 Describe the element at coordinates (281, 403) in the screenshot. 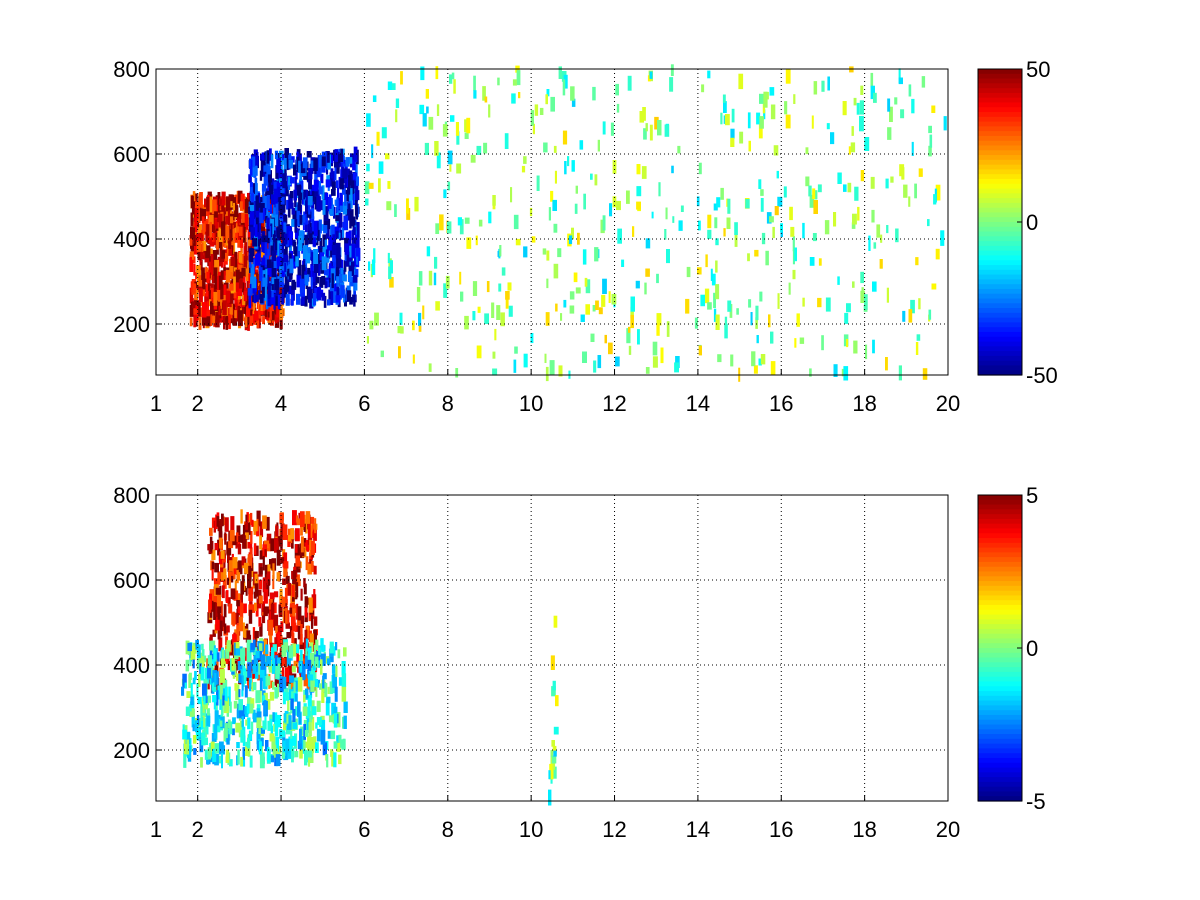

I see `x-tick-label: 4` at that location.